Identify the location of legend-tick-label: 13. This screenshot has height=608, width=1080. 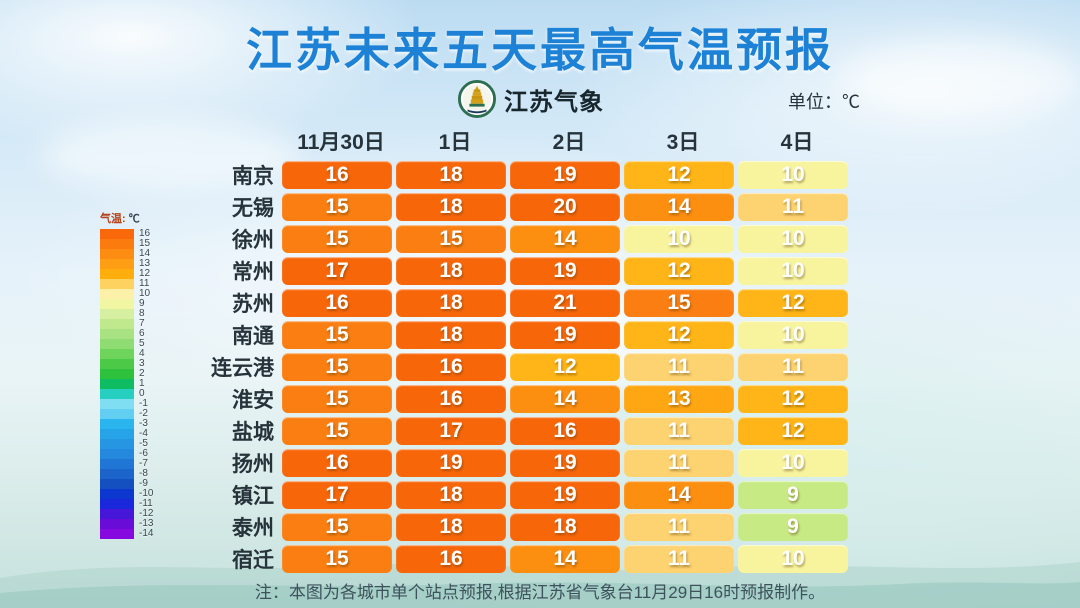
(145, 263).